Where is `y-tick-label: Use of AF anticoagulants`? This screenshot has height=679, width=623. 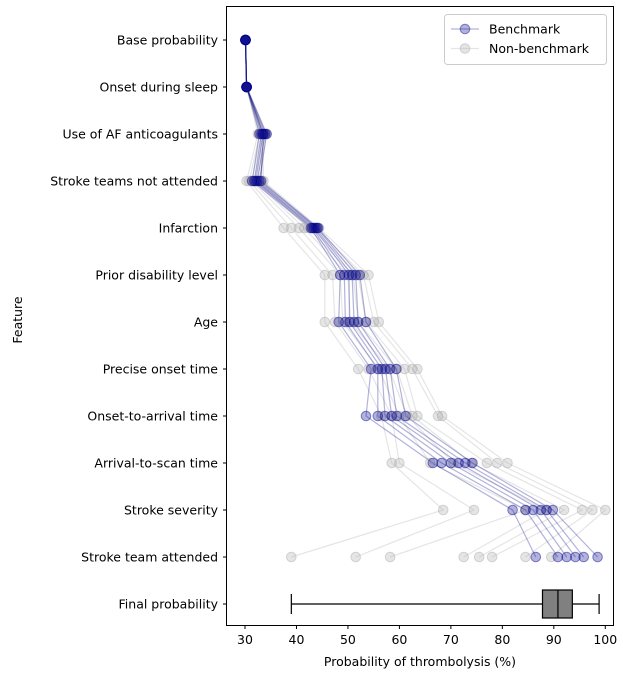
y-tick-label: Use of AF anticoagulants is located at coordinates (140, 134).